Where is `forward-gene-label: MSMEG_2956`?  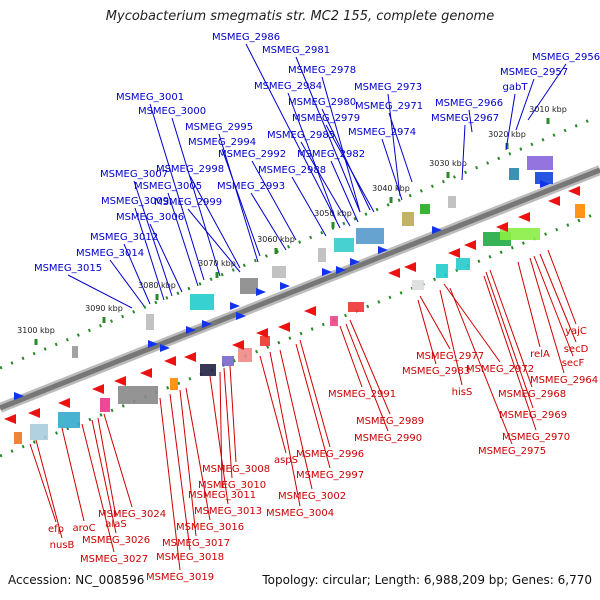 forward-gene-label: MSMEG_2956 is located at coordinates (566, 57).